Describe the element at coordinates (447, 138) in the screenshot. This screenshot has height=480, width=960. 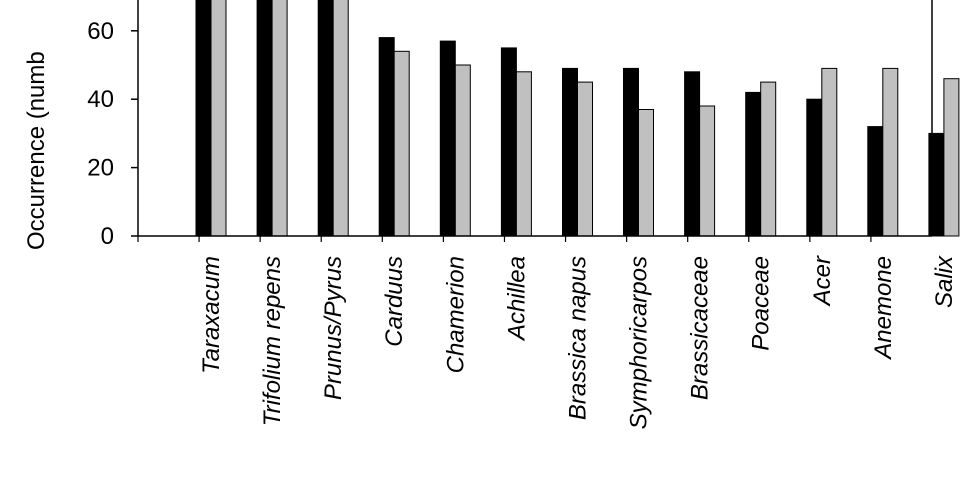
I see `bar-chamerion-s1` at that location.